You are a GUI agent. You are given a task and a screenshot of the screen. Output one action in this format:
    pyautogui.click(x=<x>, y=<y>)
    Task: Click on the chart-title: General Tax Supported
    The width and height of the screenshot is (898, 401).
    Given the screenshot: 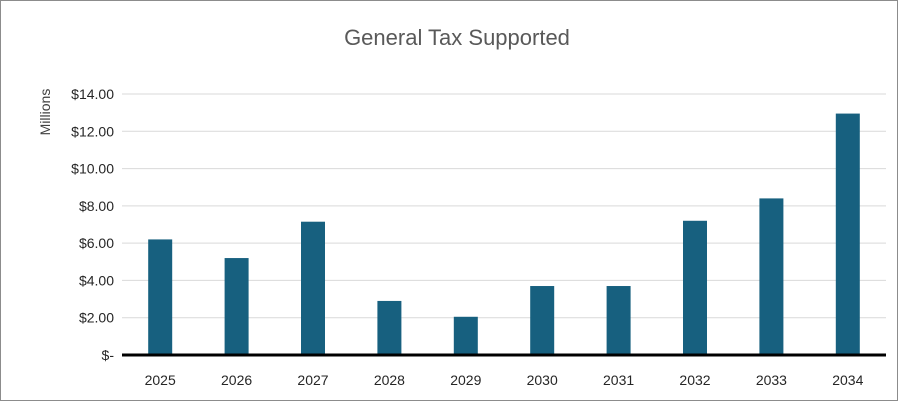 What is the action you would take?
    pyautogui.click(x=457, y=37)
    